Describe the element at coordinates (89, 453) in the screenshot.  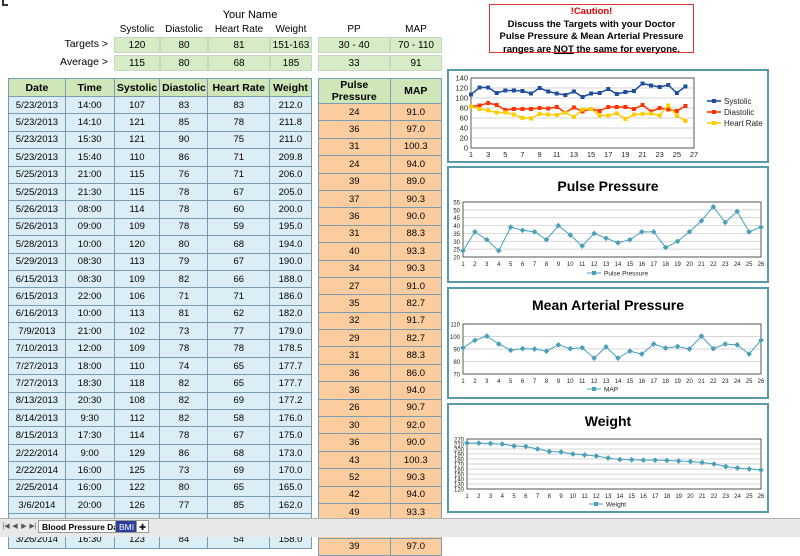
I see `table-cell: 9:00` at that location.